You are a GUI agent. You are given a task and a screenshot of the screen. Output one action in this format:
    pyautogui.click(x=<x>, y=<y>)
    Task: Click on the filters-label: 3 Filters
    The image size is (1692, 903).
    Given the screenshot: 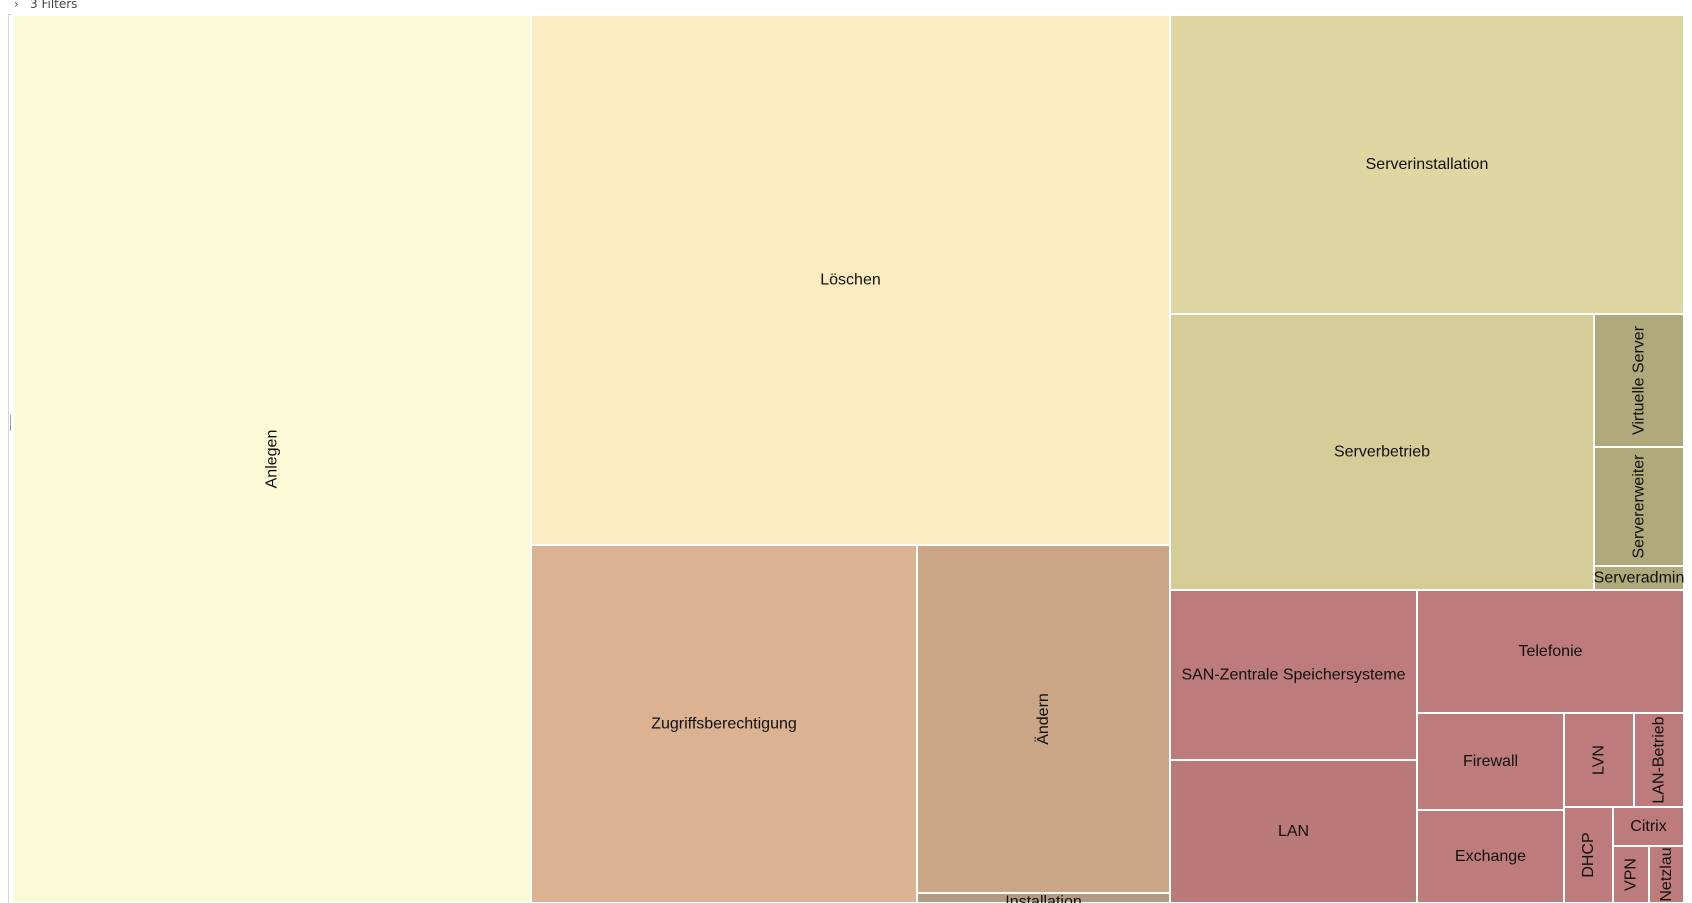 What is the action you would take?
    pyautogui.click(x=54, y=5)
    